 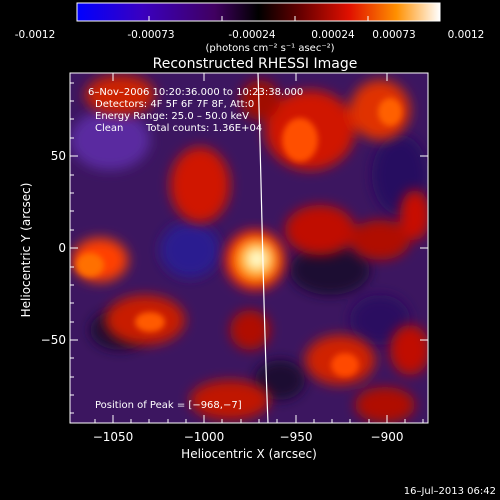 I want to click on colorbar-tick-label: -0.00073, so click(x=150, y=35).